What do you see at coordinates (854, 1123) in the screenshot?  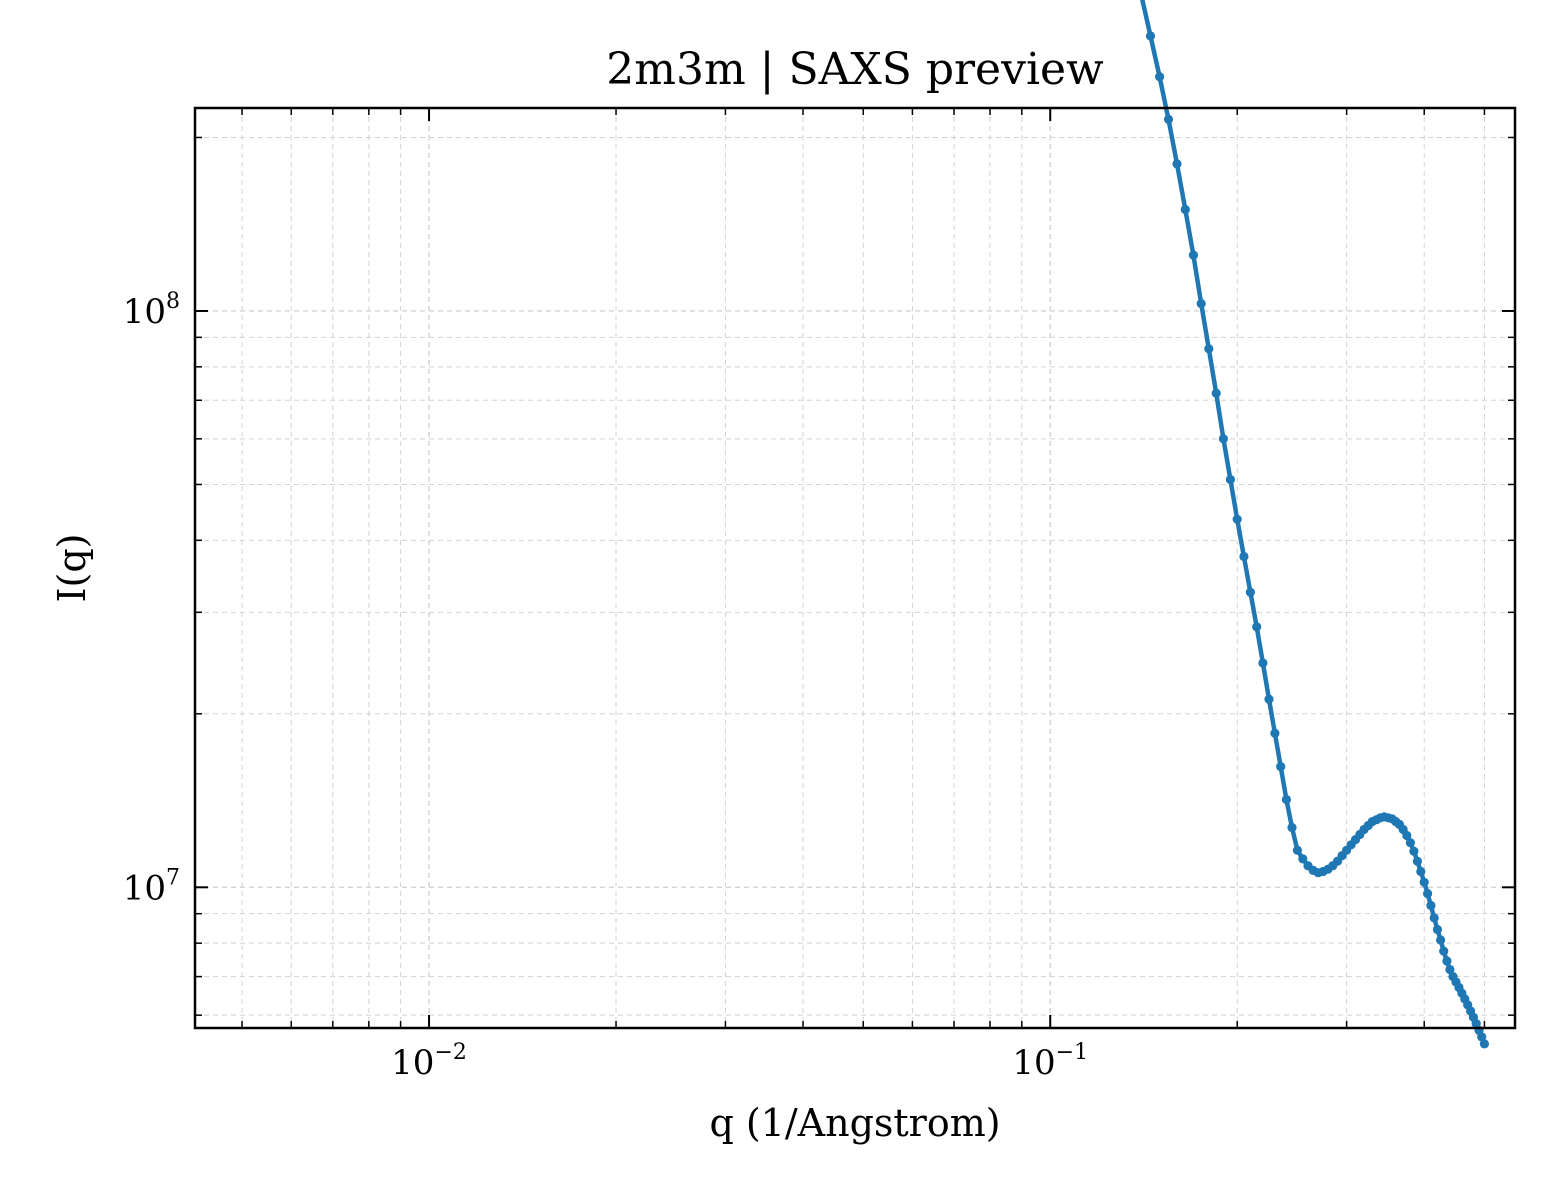 I see `x-axis-label: q (1/Angstrom)` at bounding box center [854, 1123].